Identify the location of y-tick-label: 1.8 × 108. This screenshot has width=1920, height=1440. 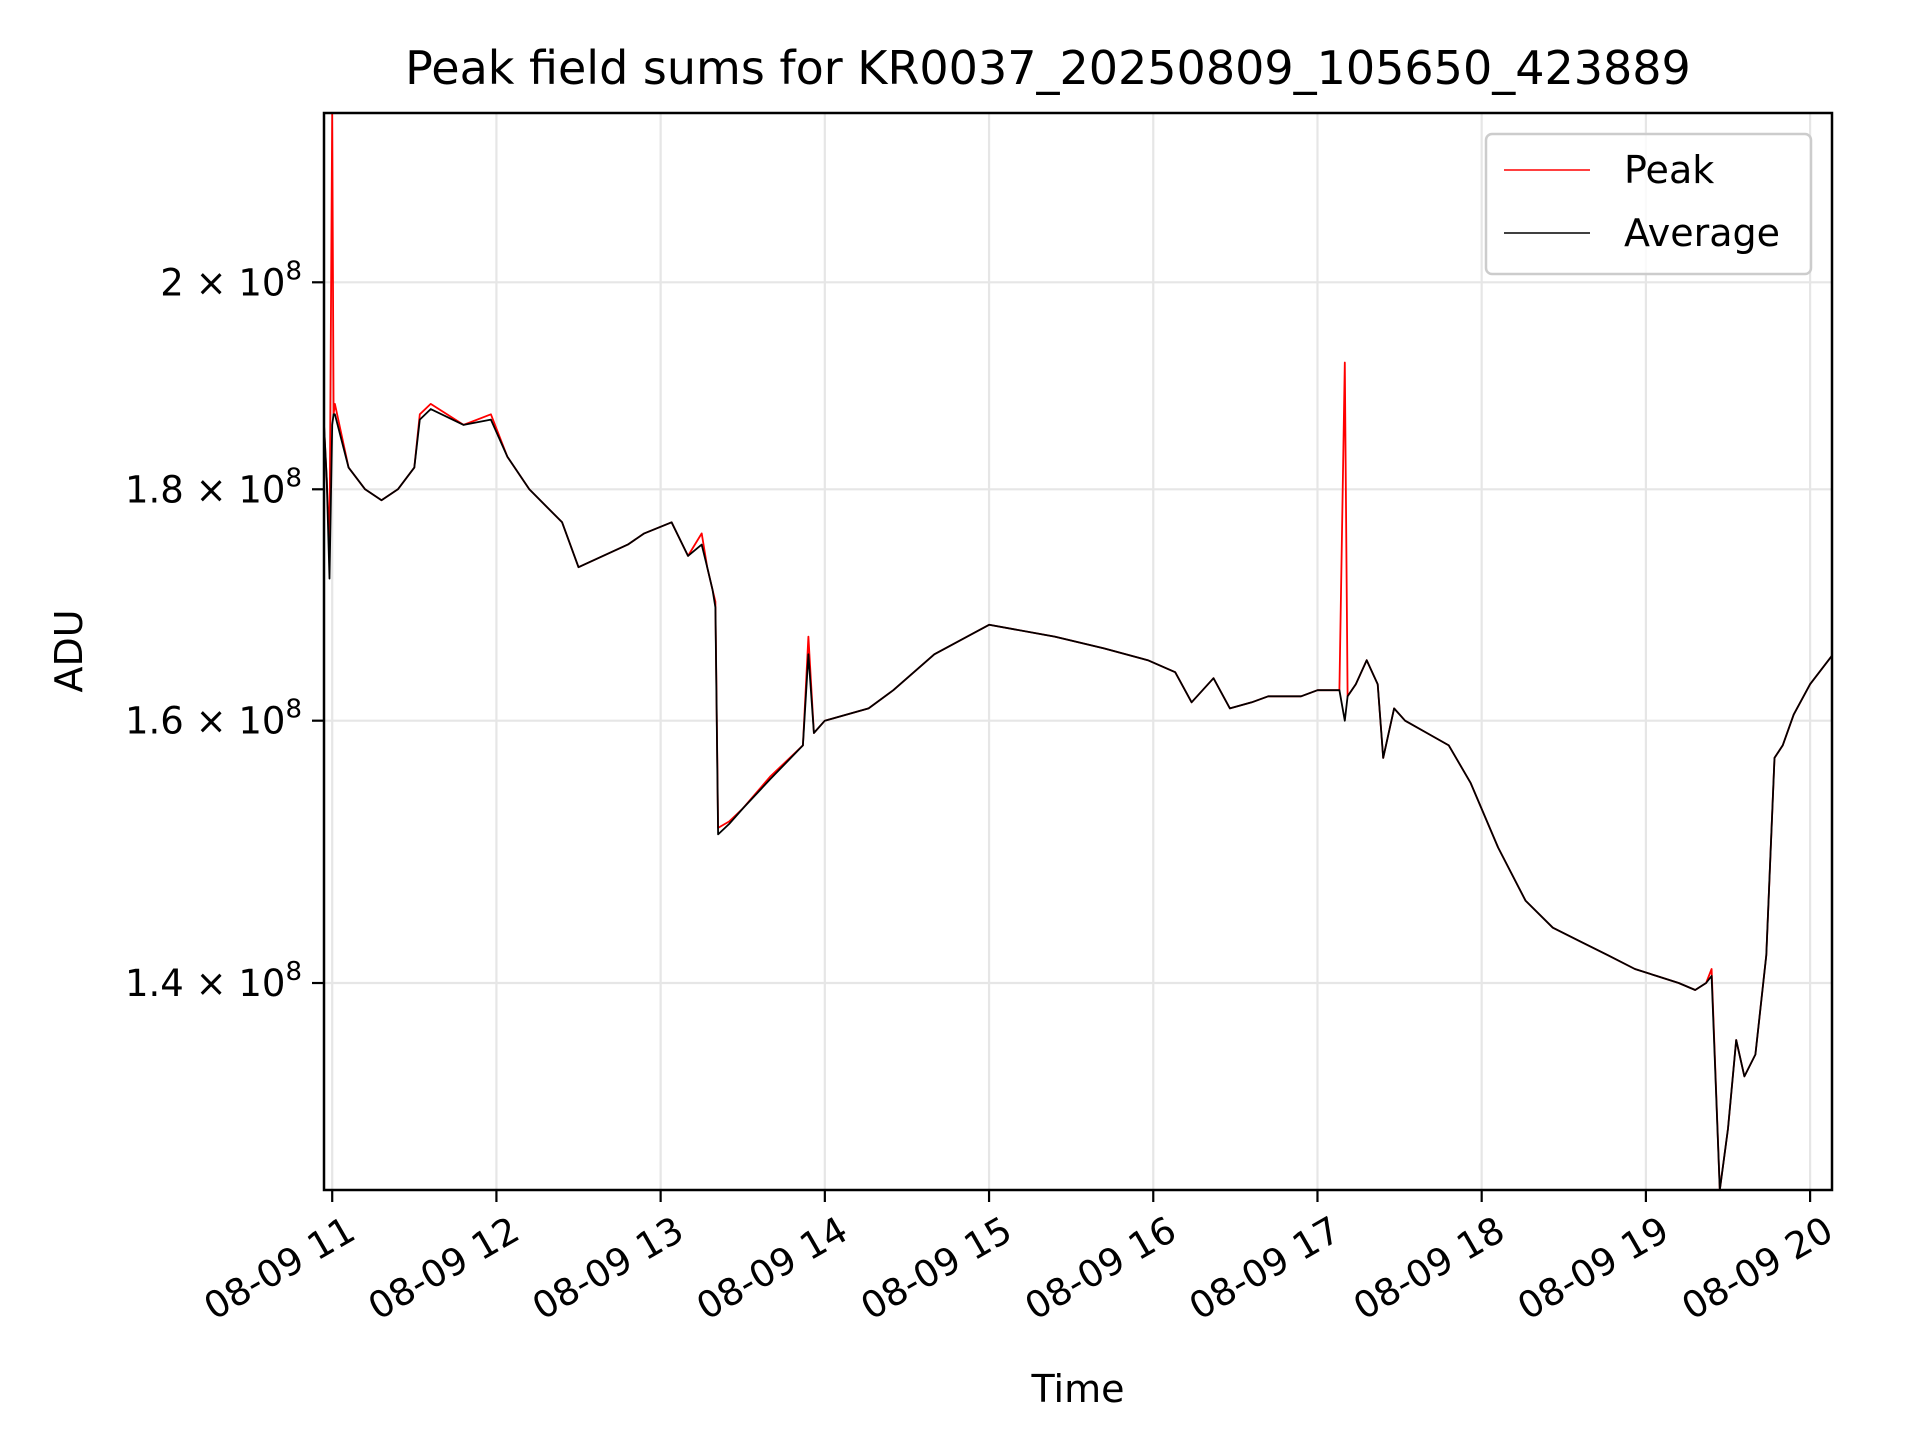
(213, 487).